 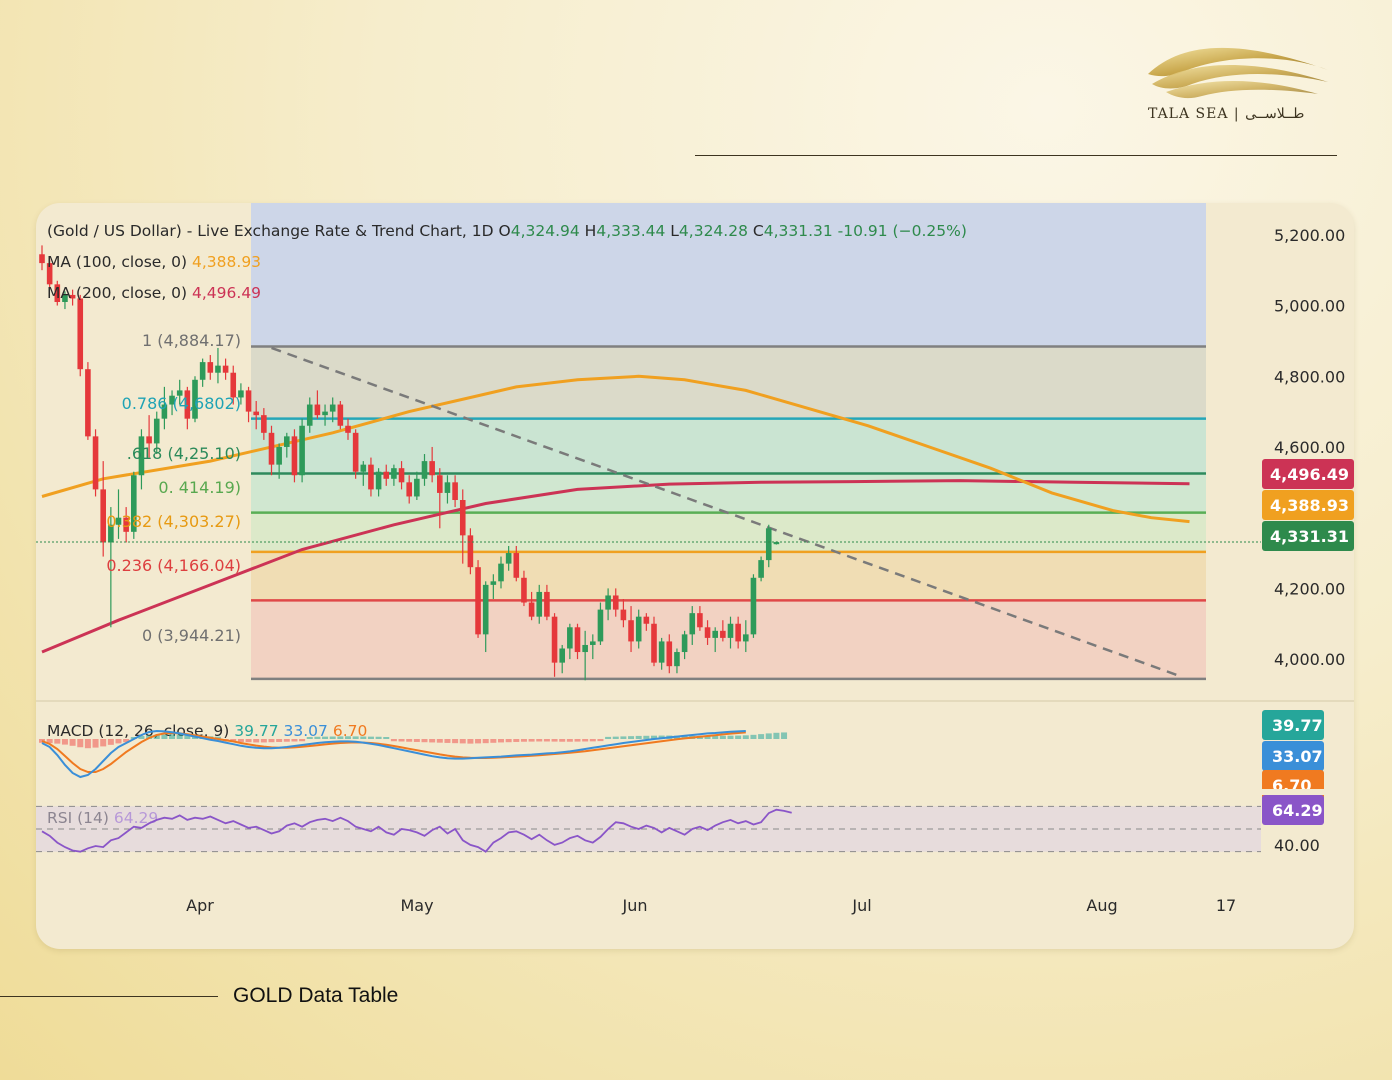 I want to click on ma100-legend-value: 4,388.93, so click(x=226, y=262).